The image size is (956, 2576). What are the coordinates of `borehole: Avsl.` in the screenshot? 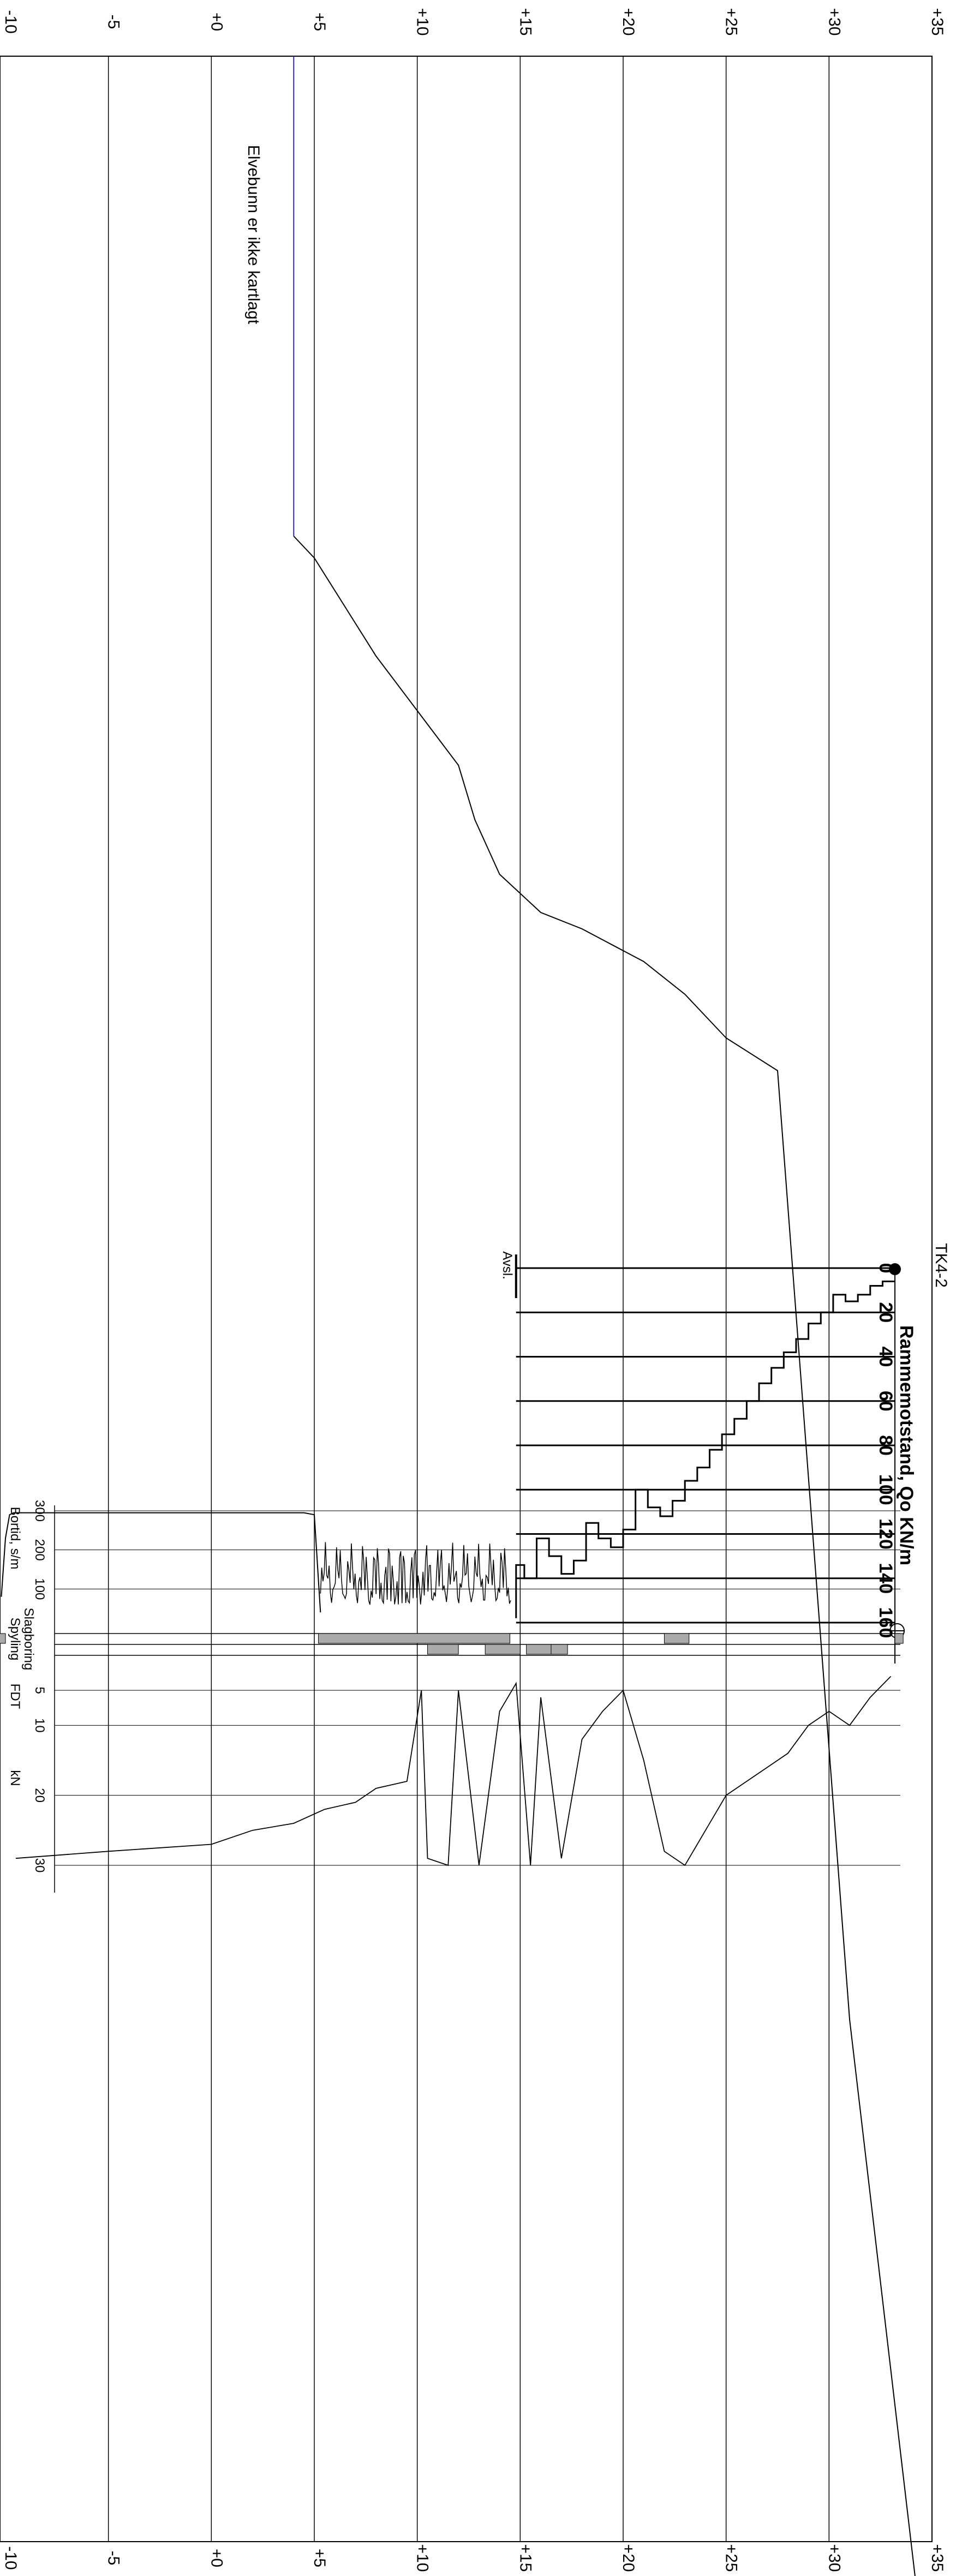 It's located at (702, 1458).